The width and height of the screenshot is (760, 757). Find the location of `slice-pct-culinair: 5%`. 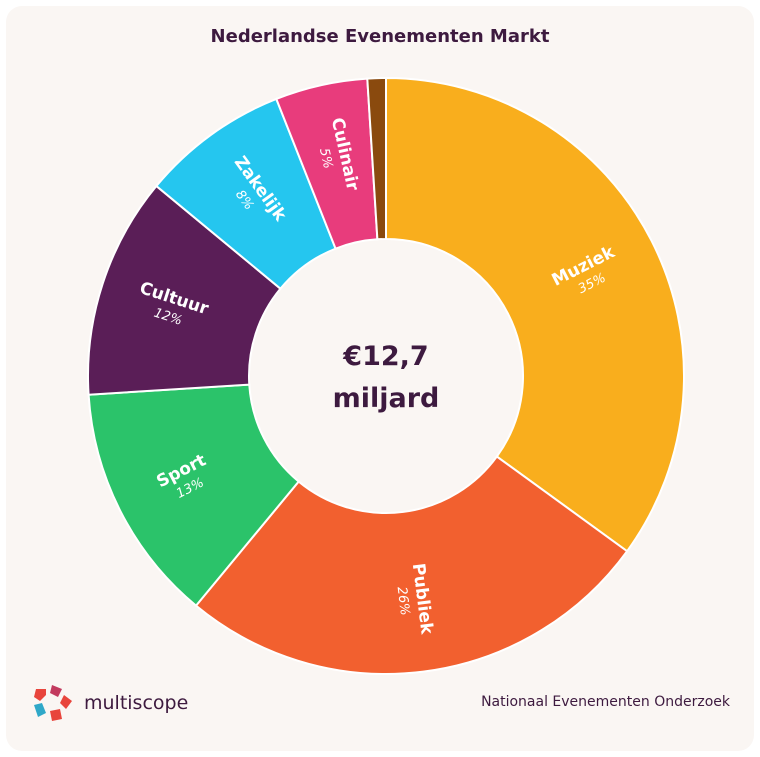

slice-pct-culinair: 5% is located at coordinates (325, 158).